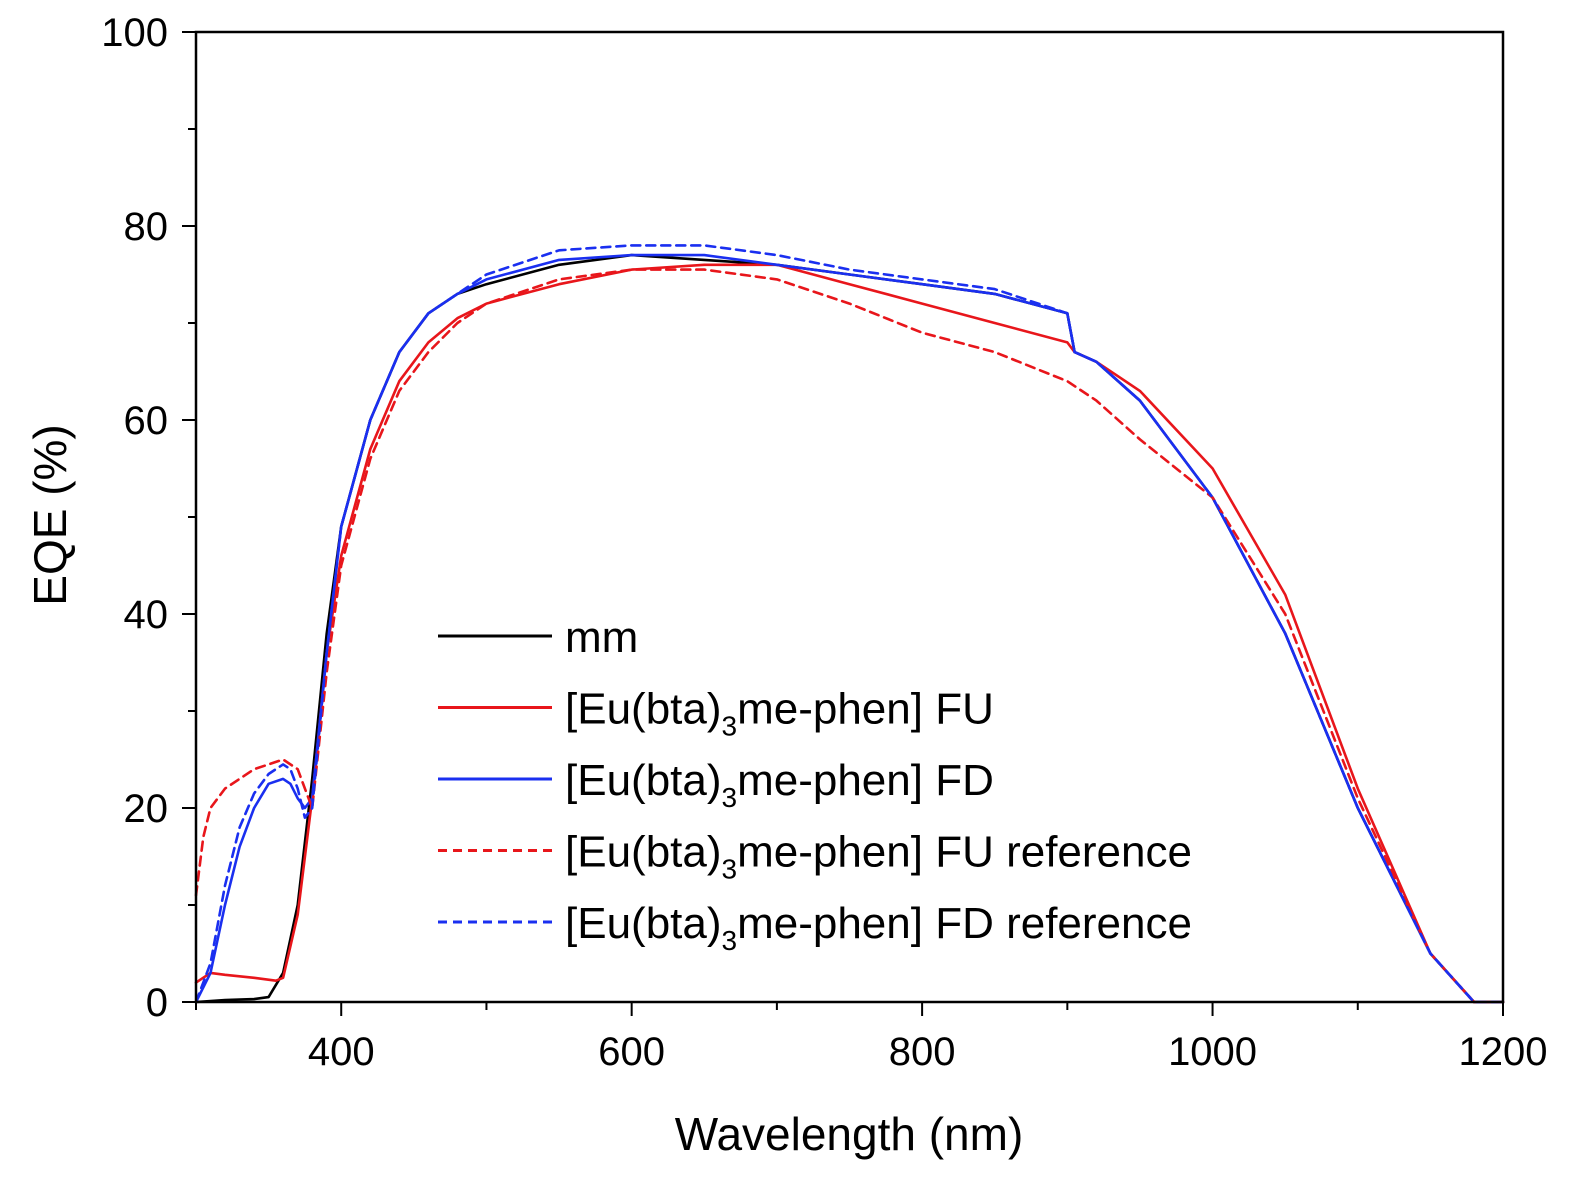 Image resolution: width=1586 pixels, height=1190 pixels. What do you see at coordinates (964, 923) in the screenshot?
I see `legend-label-tail: me-phen] FD reference` at bounding box center [964, 923].